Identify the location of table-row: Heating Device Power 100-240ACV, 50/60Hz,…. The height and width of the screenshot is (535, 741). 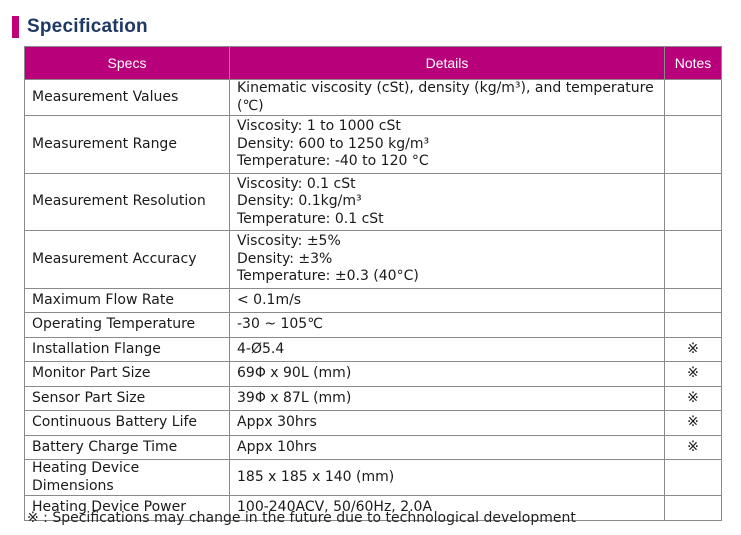
(373, 508).